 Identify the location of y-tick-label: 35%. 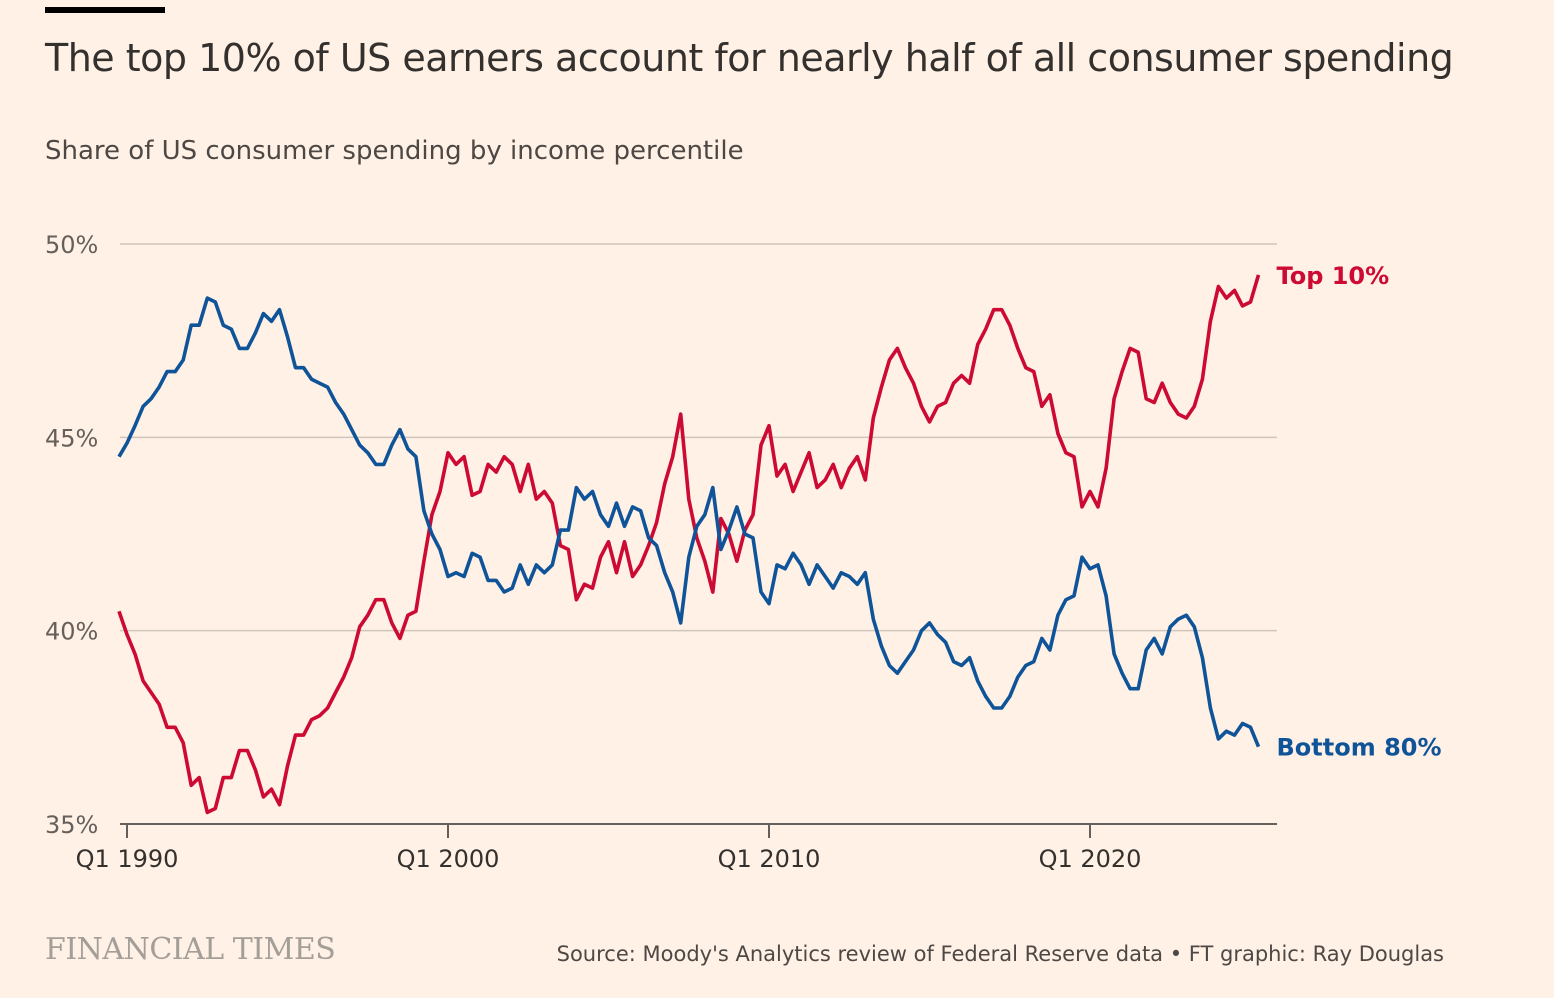
(71, 825).